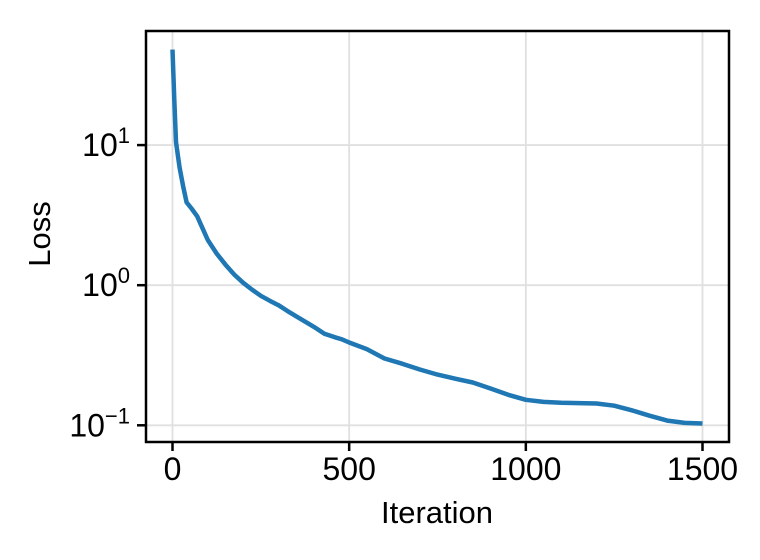 This screenshot has height=560, width=760. What do you see at coordinates (702, 469) in the screenshot?
I see `x-tick-label: 1500` at bounding box center [702, 469].